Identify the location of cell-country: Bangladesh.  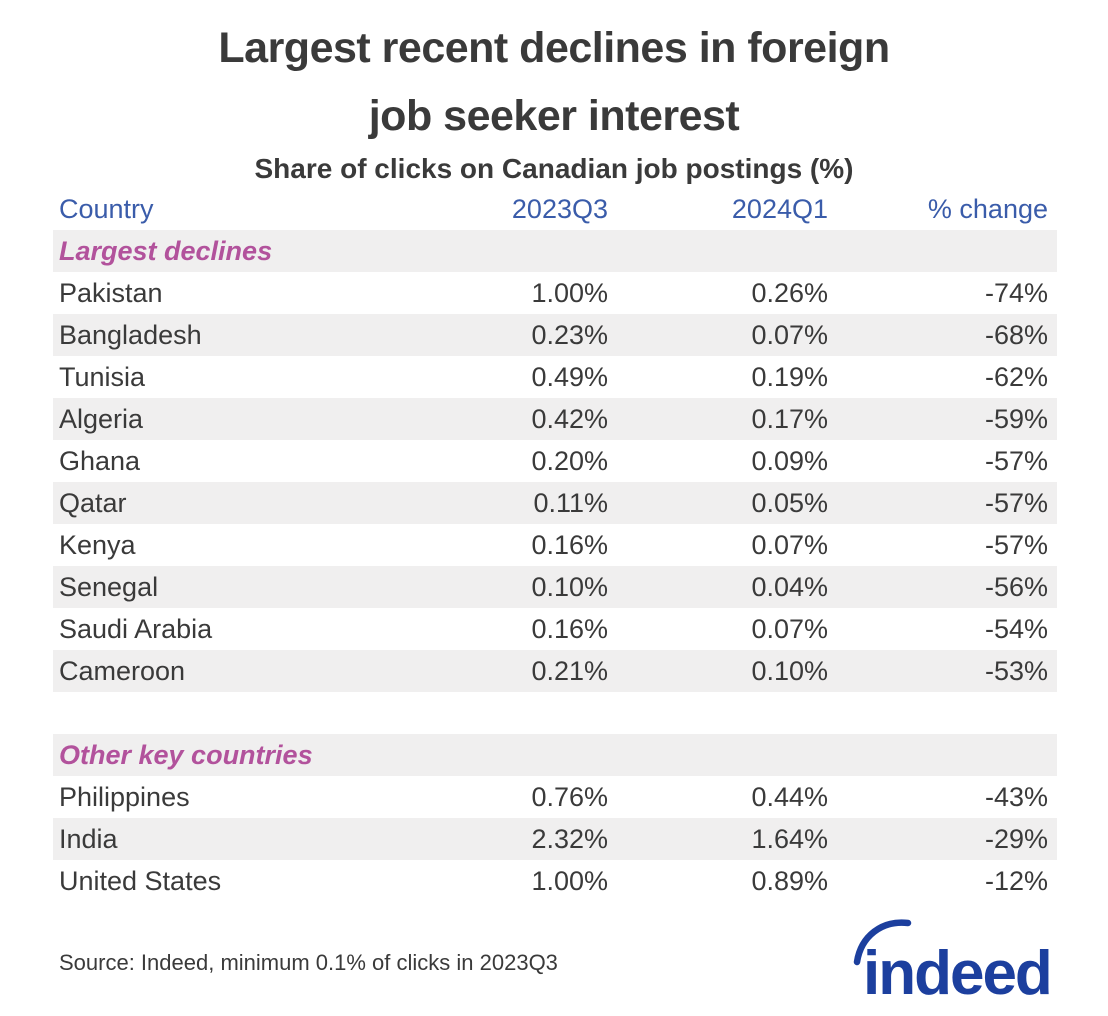
(130, 334).